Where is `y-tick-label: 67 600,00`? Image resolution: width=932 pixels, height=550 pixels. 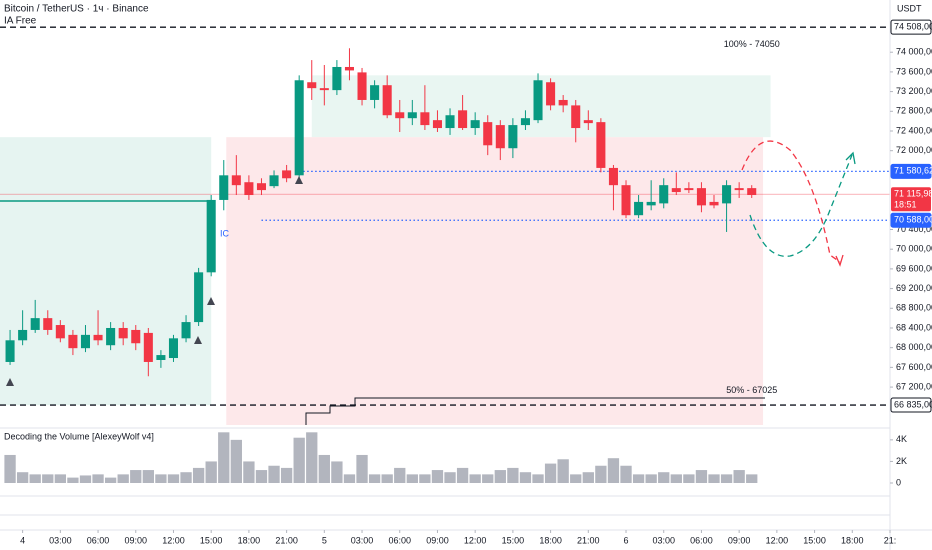 y-tick-label: 67 600,00 is located at coordinates (914, 367).